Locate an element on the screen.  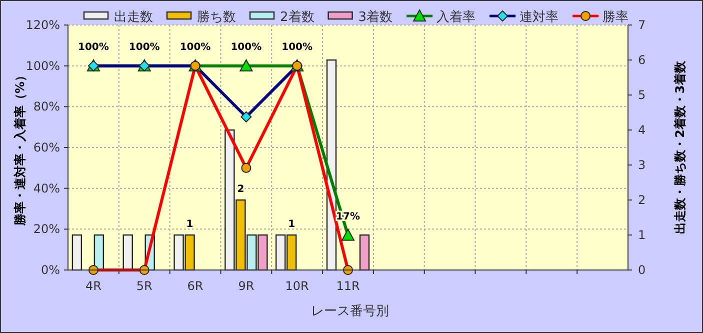
x-tick-label: 9R is located at coordinates (246, 286).